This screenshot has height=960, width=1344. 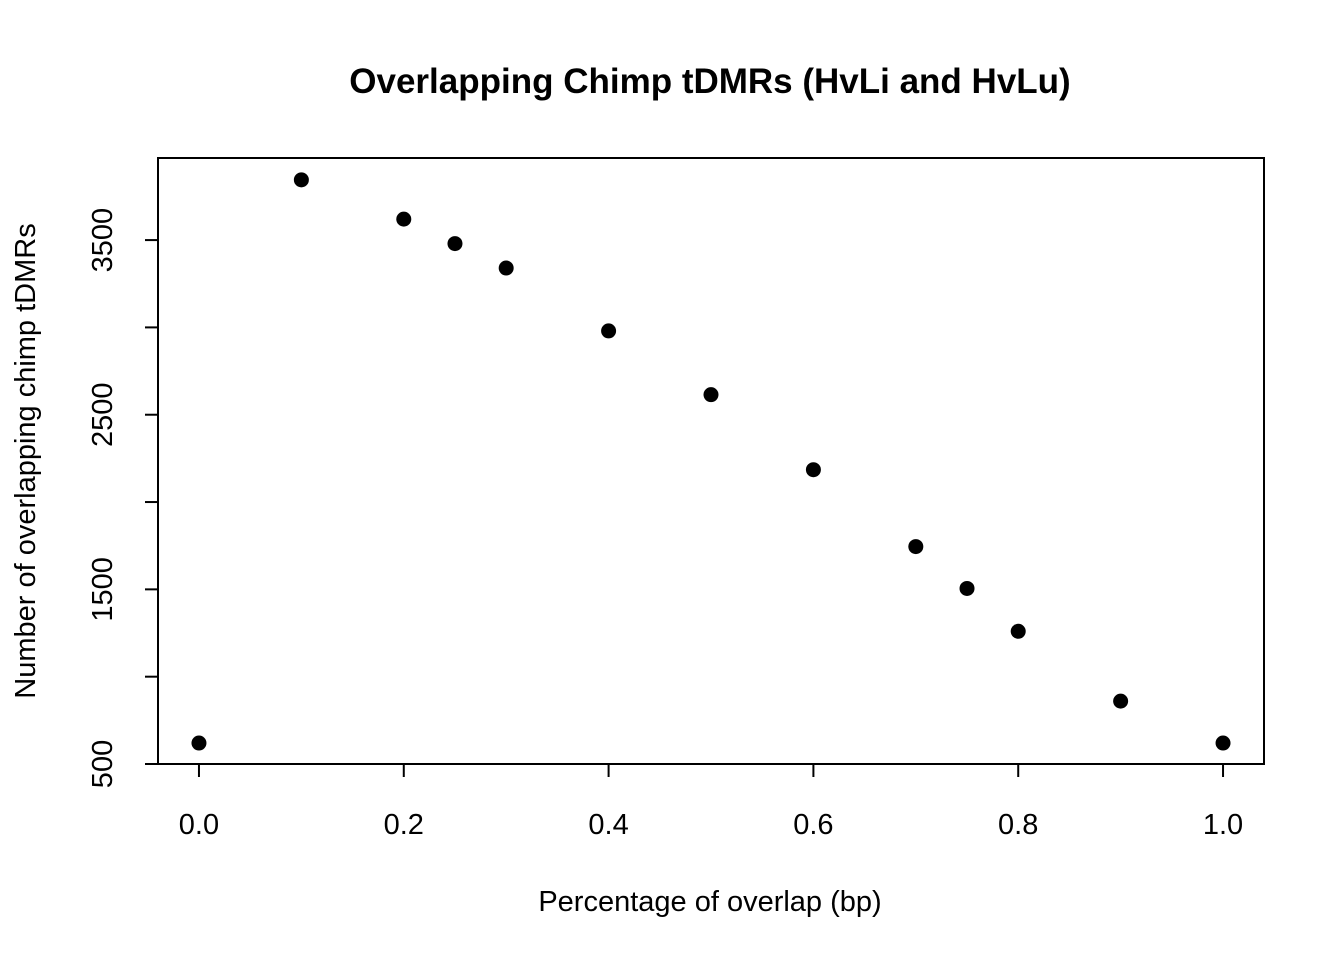 What do you see at coordinates (103, 589) in the screenshot?
I see `y-tick-label: 1500` at bounding box center [103, 589].